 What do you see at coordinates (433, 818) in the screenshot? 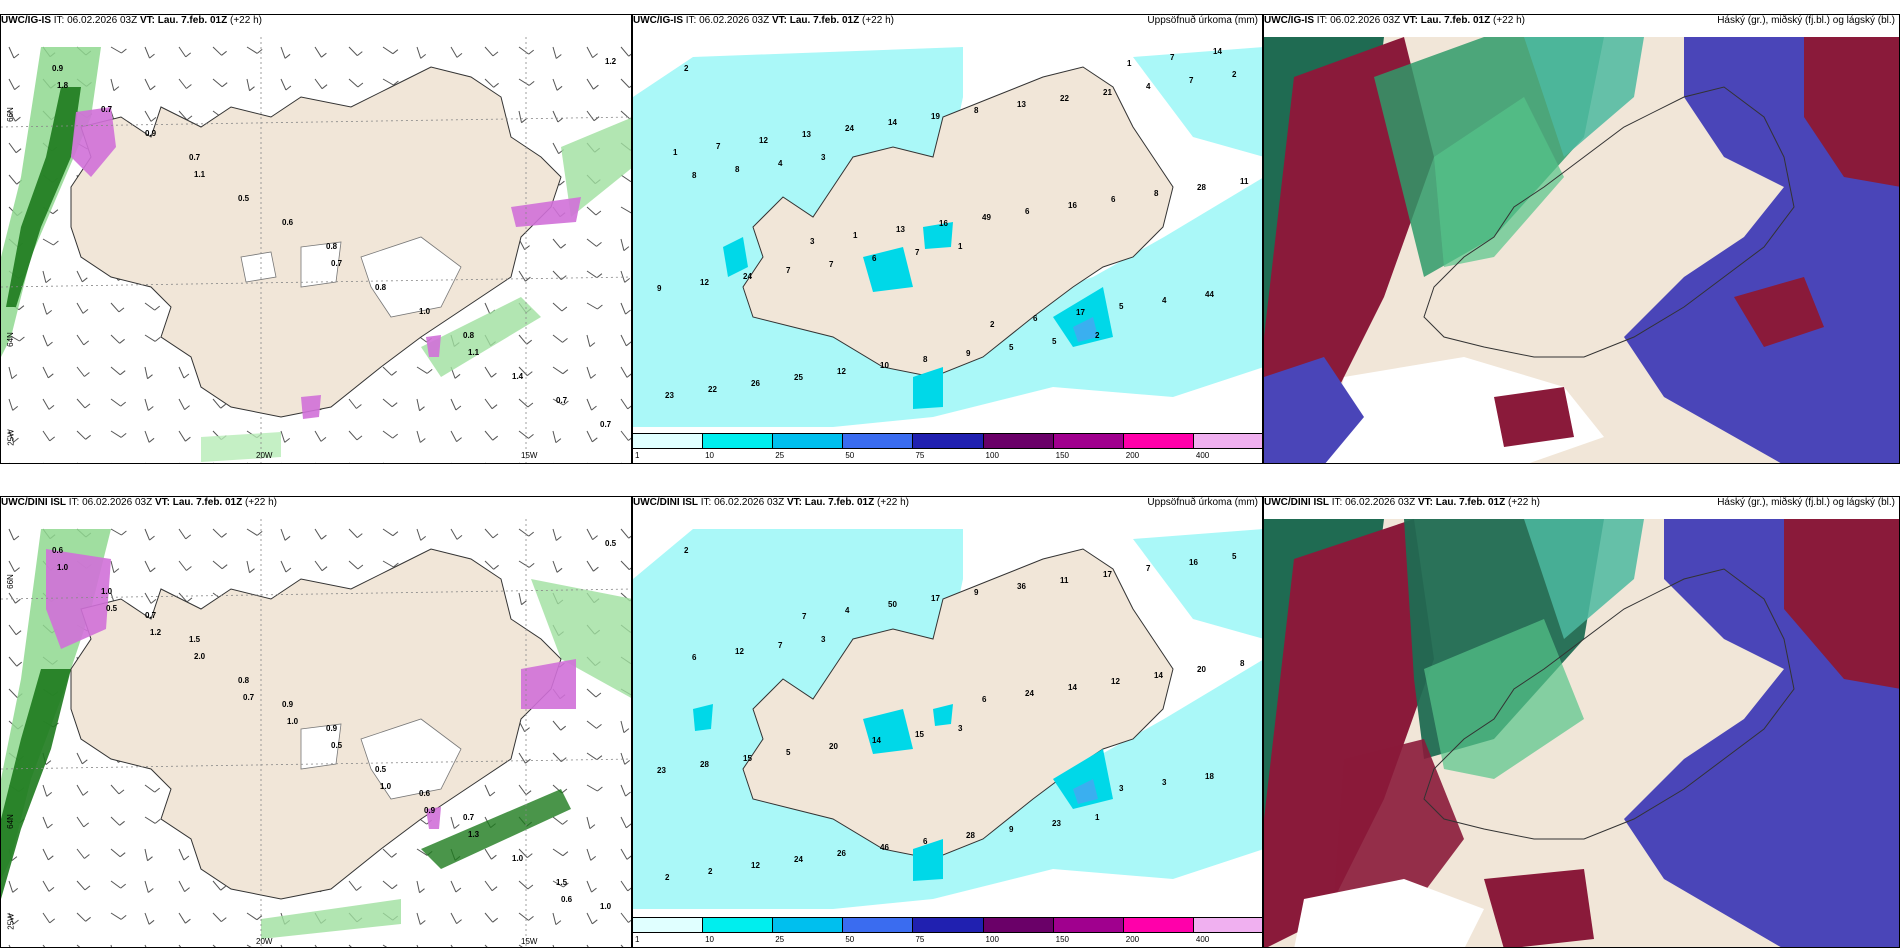
I see `precip-south` at bounding box center [433, 818].